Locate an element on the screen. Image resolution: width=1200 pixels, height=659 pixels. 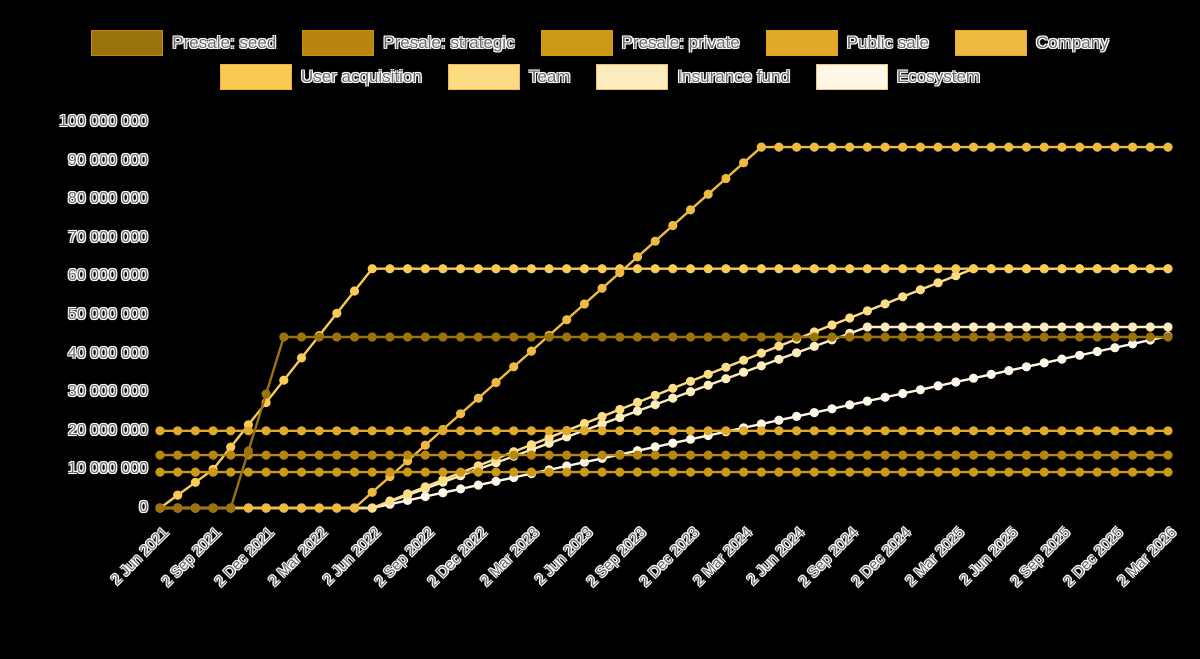
legend-item-team: Team is located at coordinates (509, 77).